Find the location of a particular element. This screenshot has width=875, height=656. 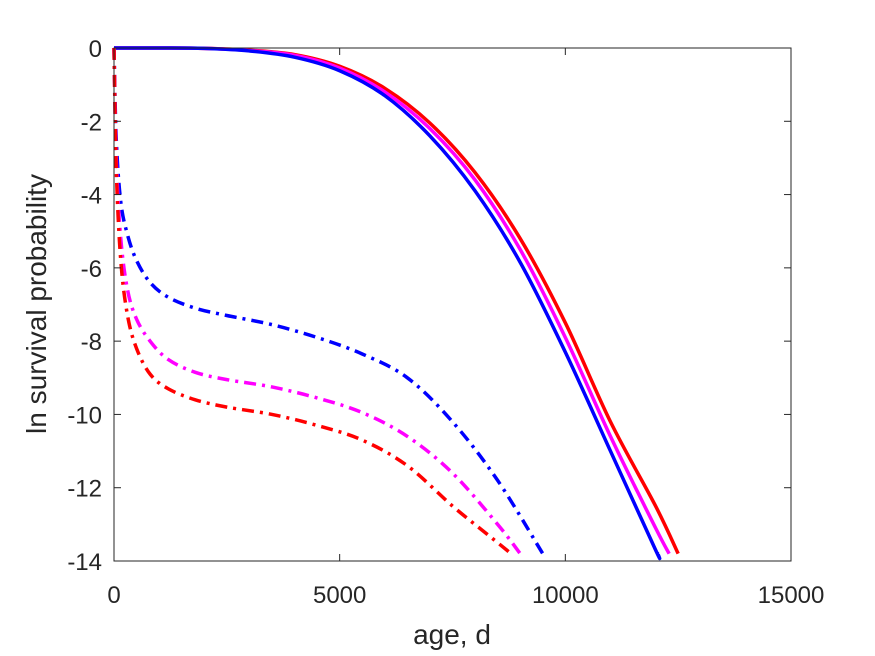

y-tick-label: -6 is located at coordinates (91, 269).